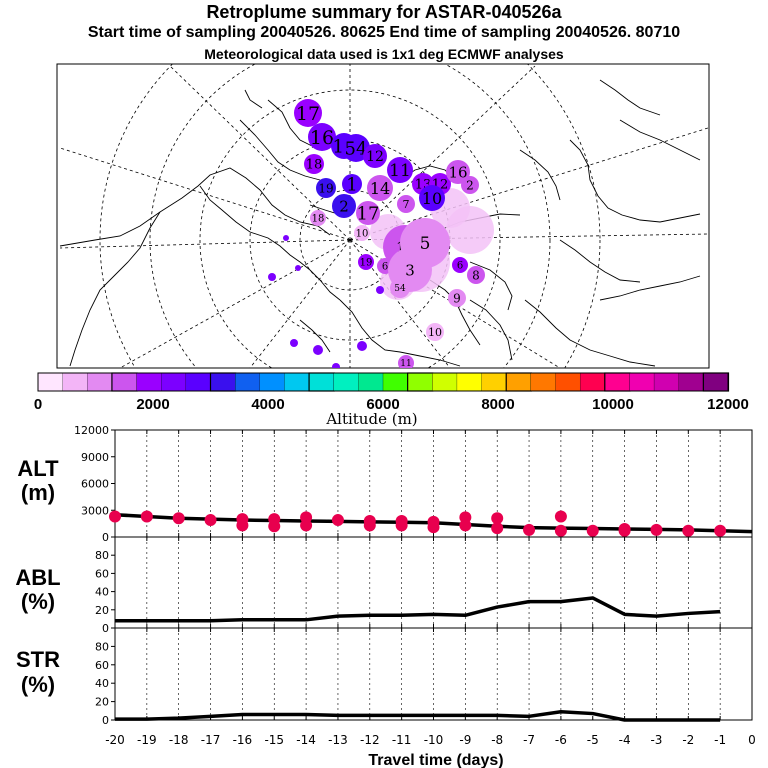  What do you see at coordinates (410, 270) in the screenshot?
I see `plume-marker-label: 3` at bounding box center [410, 270].